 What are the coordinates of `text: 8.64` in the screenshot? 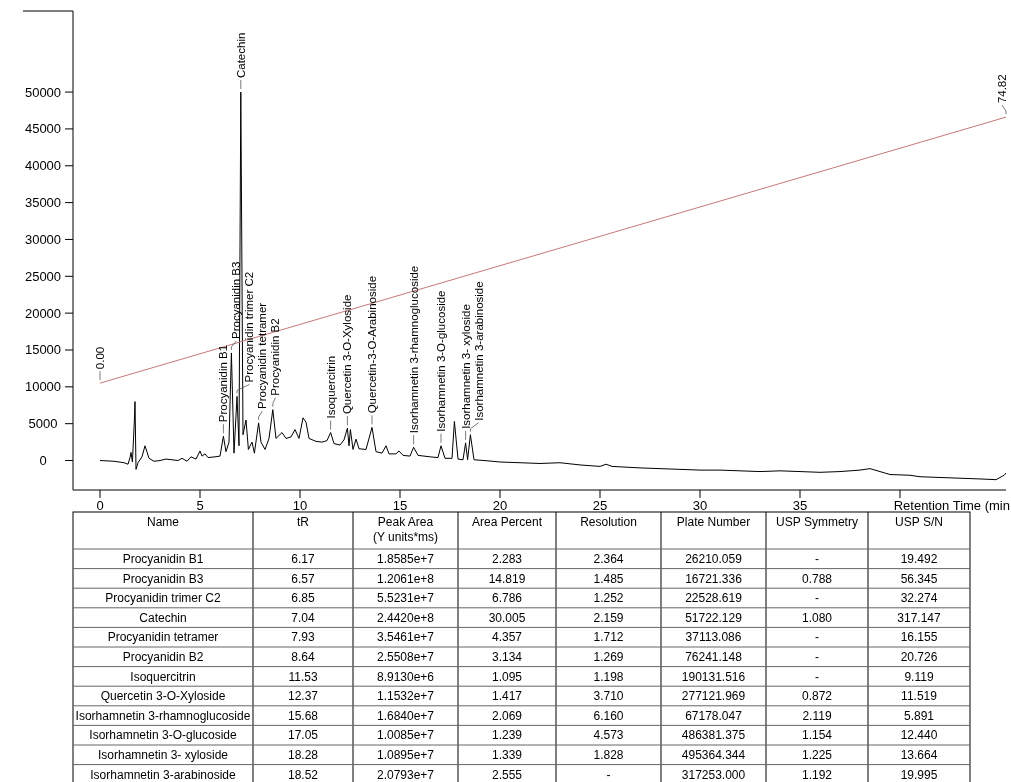 It's located at (303, 657).